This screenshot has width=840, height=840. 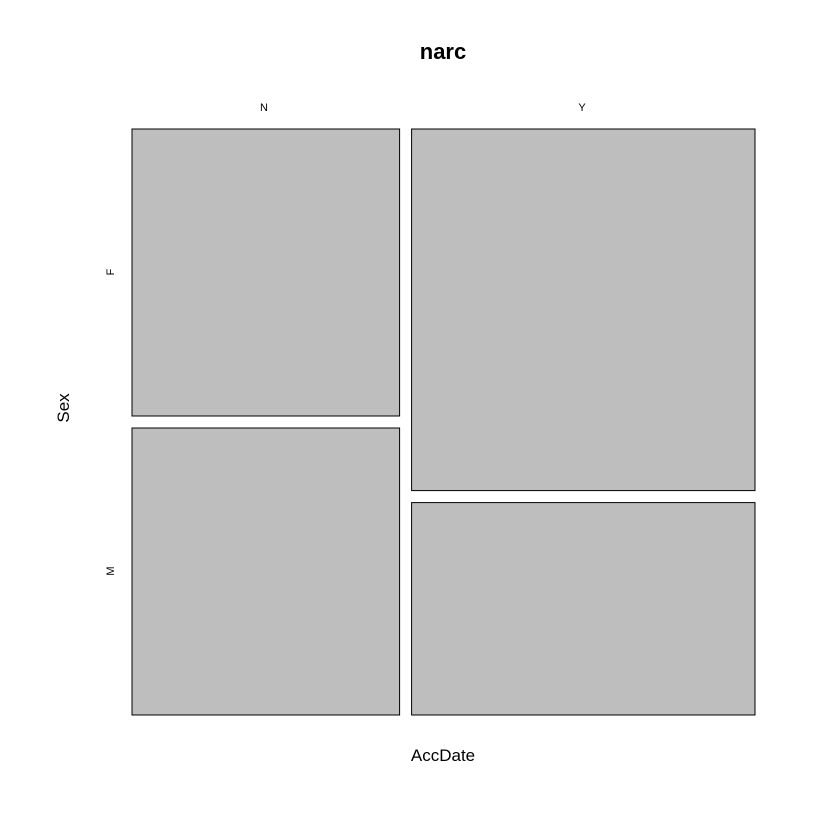 What do you see at coordinates (582, 108) in the screenshot?
I see `x-tick-label-y: Y` at bounding box center [582, 108].